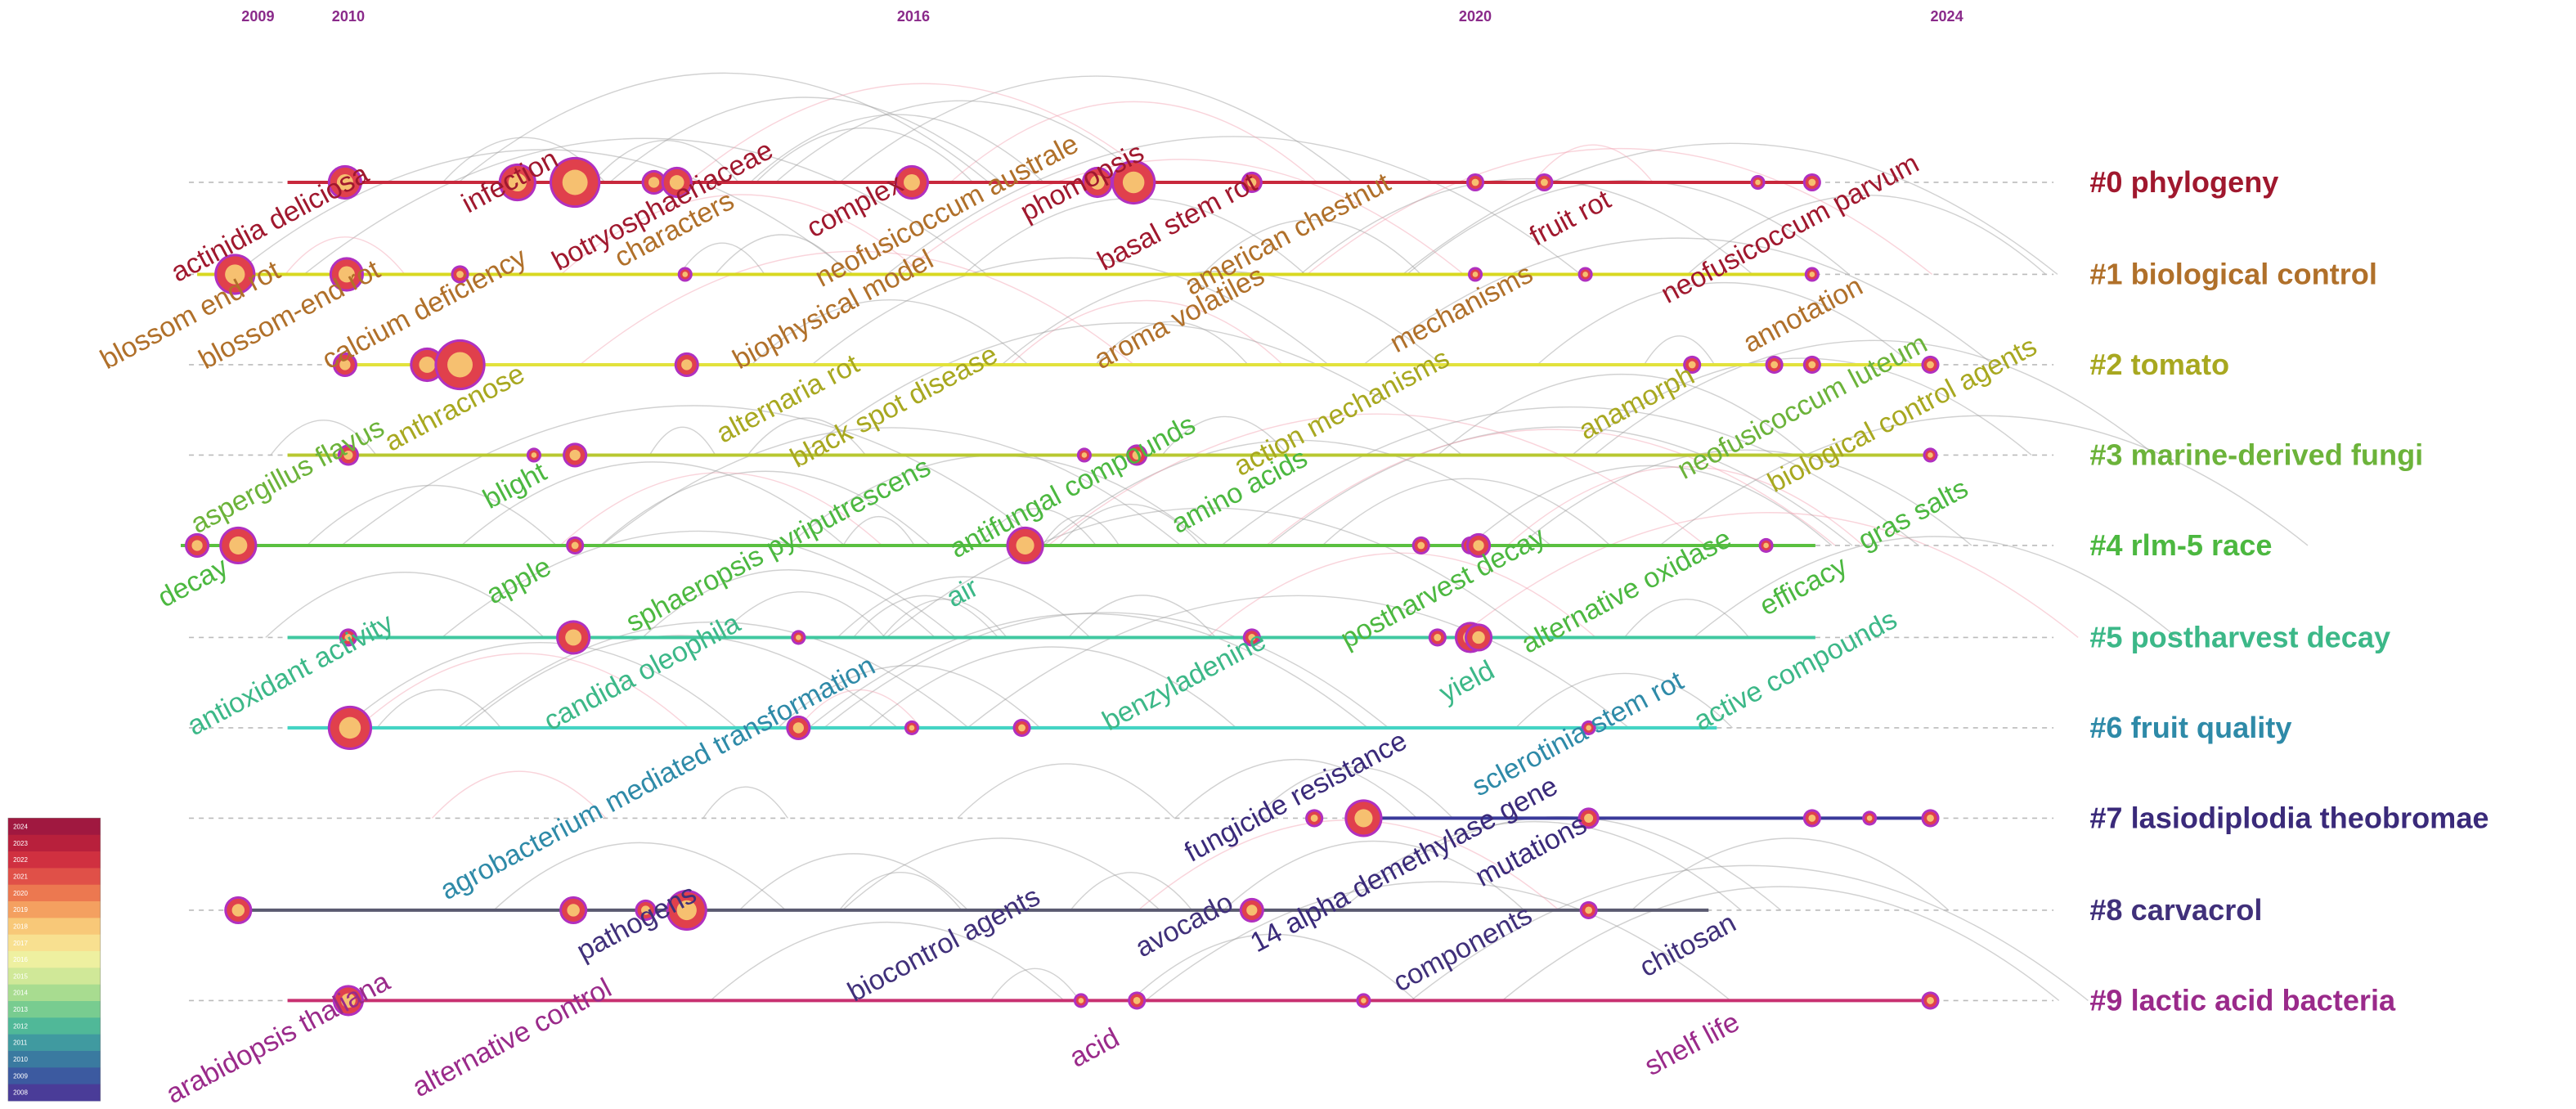 Image resolution: width=2576 pixels, height=1109 pixels. What do you see at coordinates (2190, 727) in the screenshot?
I see `cluster-label: #6 fruit quality` at bounding box center [2190, 727].